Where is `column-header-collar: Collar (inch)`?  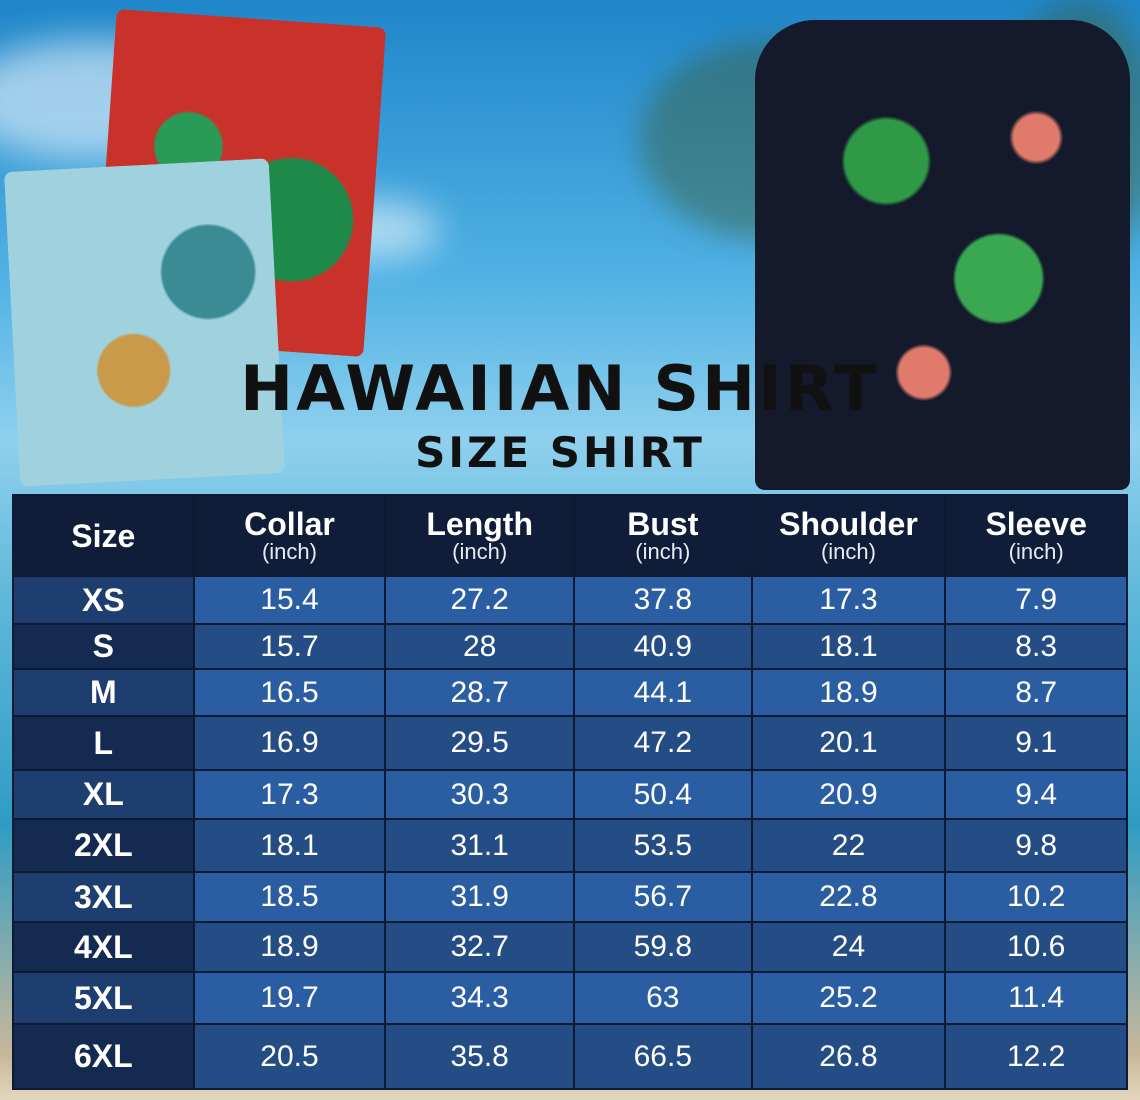
column-header-collar: Collar (inch) is located at coordinates (289, 535).